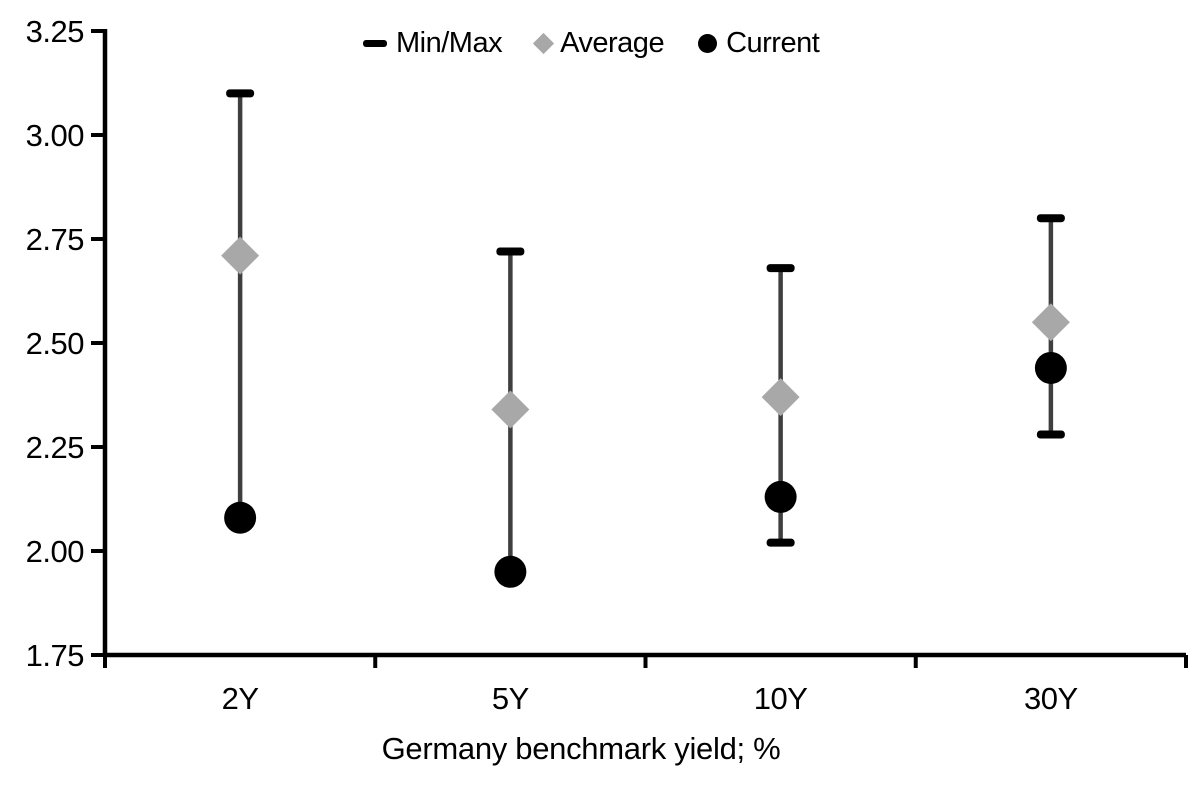 The image size is (1200, 788). I want to click on x-axis-title: Germany benchmark yield; %, so click(581, 748).